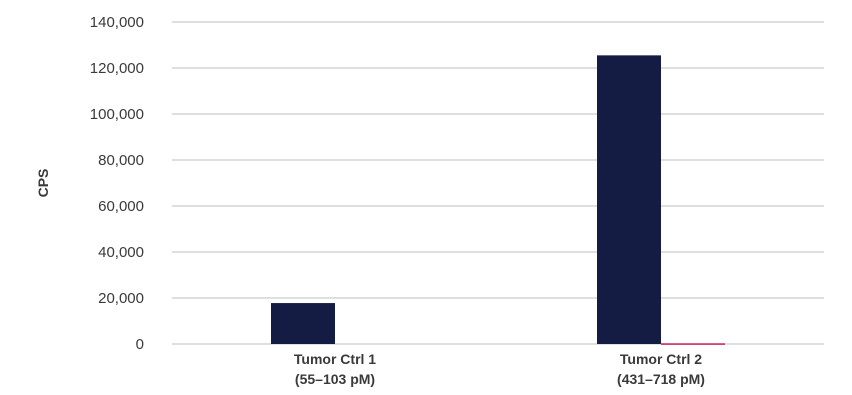 The image size is (852, 395). What do you see at coordinates (629, 199) in the screenshot?
I see `bar-series1-category2` at bounding box center [629, 199].